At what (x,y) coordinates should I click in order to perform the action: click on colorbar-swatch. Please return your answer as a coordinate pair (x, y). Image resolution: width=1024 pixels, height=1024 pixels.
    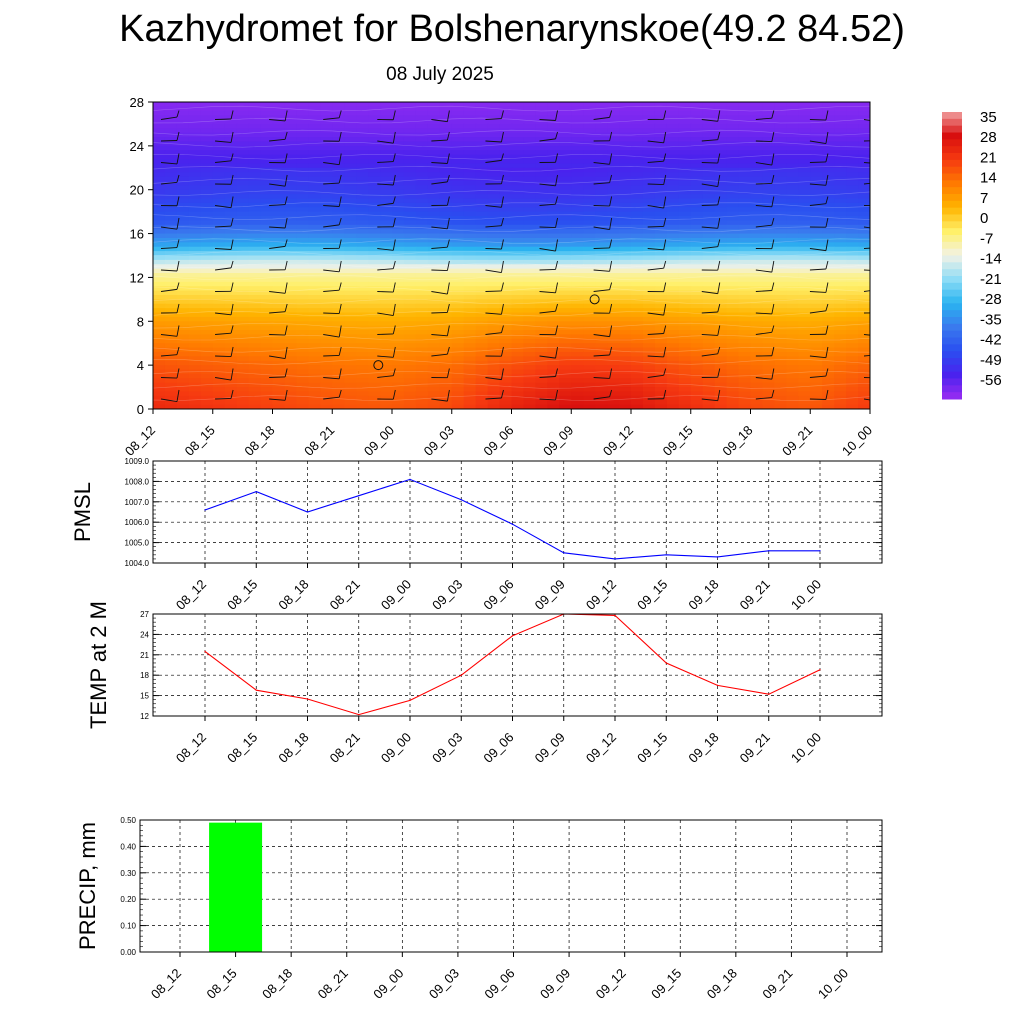
    Looking at the image, I should click on (952, 157).